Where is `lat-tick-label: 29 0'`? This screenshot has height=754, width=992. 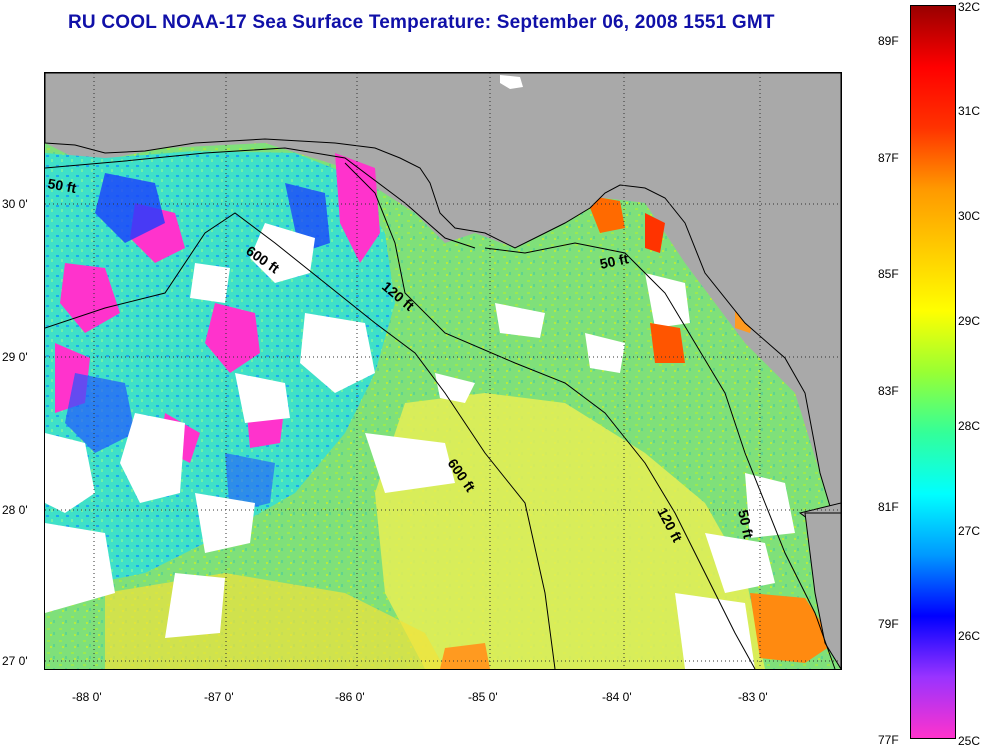 lat-tick-label: 29 0' is located at coordinates (15, 357).